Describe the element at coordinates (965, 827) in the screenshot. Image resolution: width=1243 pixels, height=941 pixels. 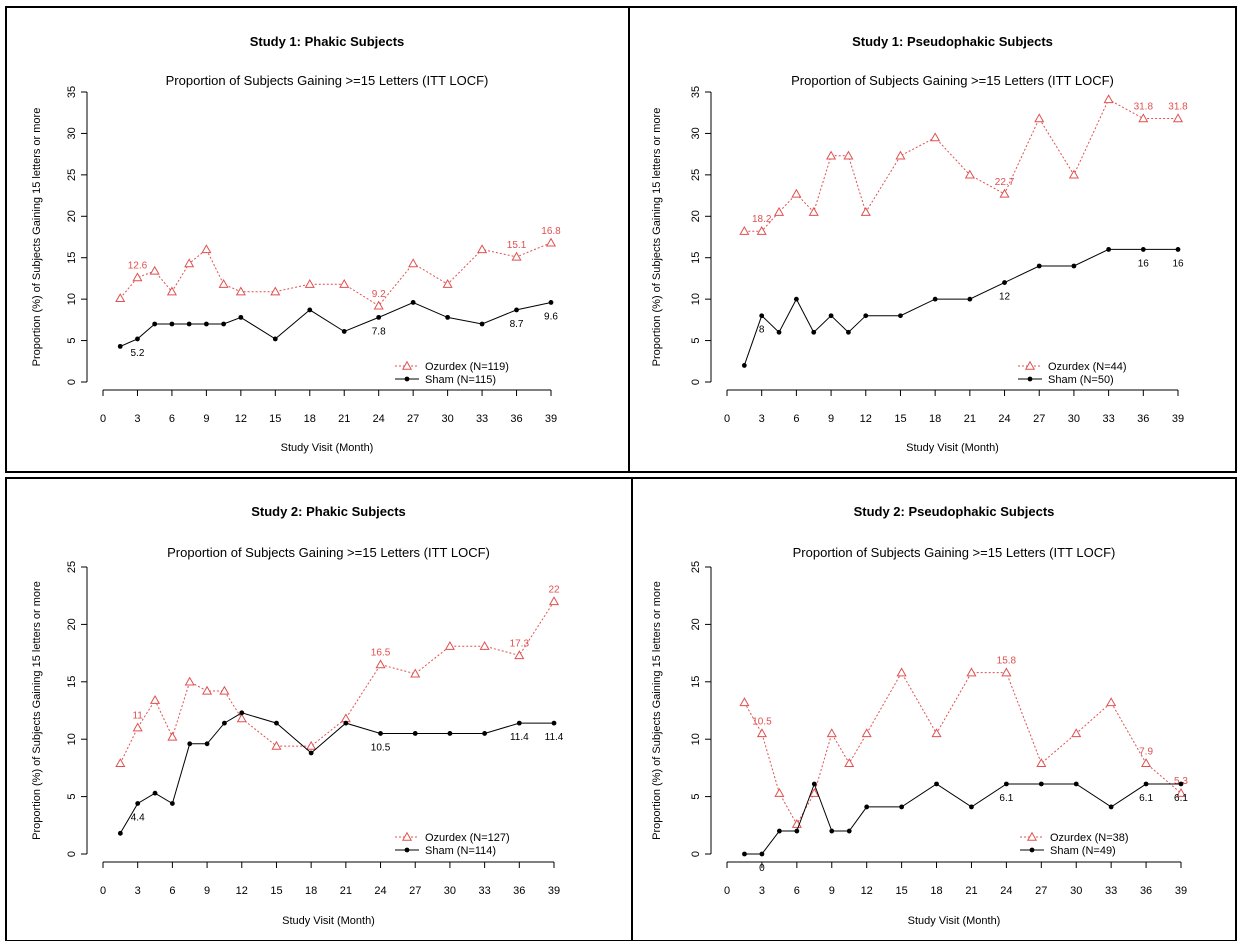
I see `series-sham: 0 6.1 6.1 6.1` at that location.